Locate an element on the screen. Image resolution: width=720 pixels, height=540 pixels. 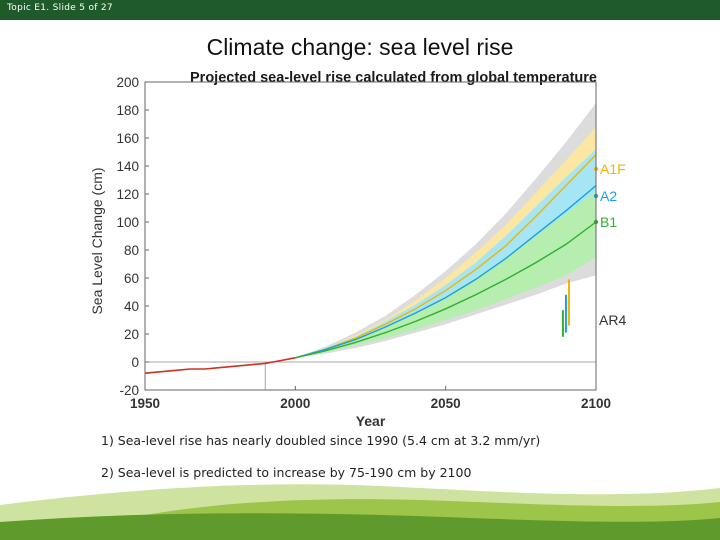
x-tick-label-2000: 2000 is located at coordinates (295, 403).